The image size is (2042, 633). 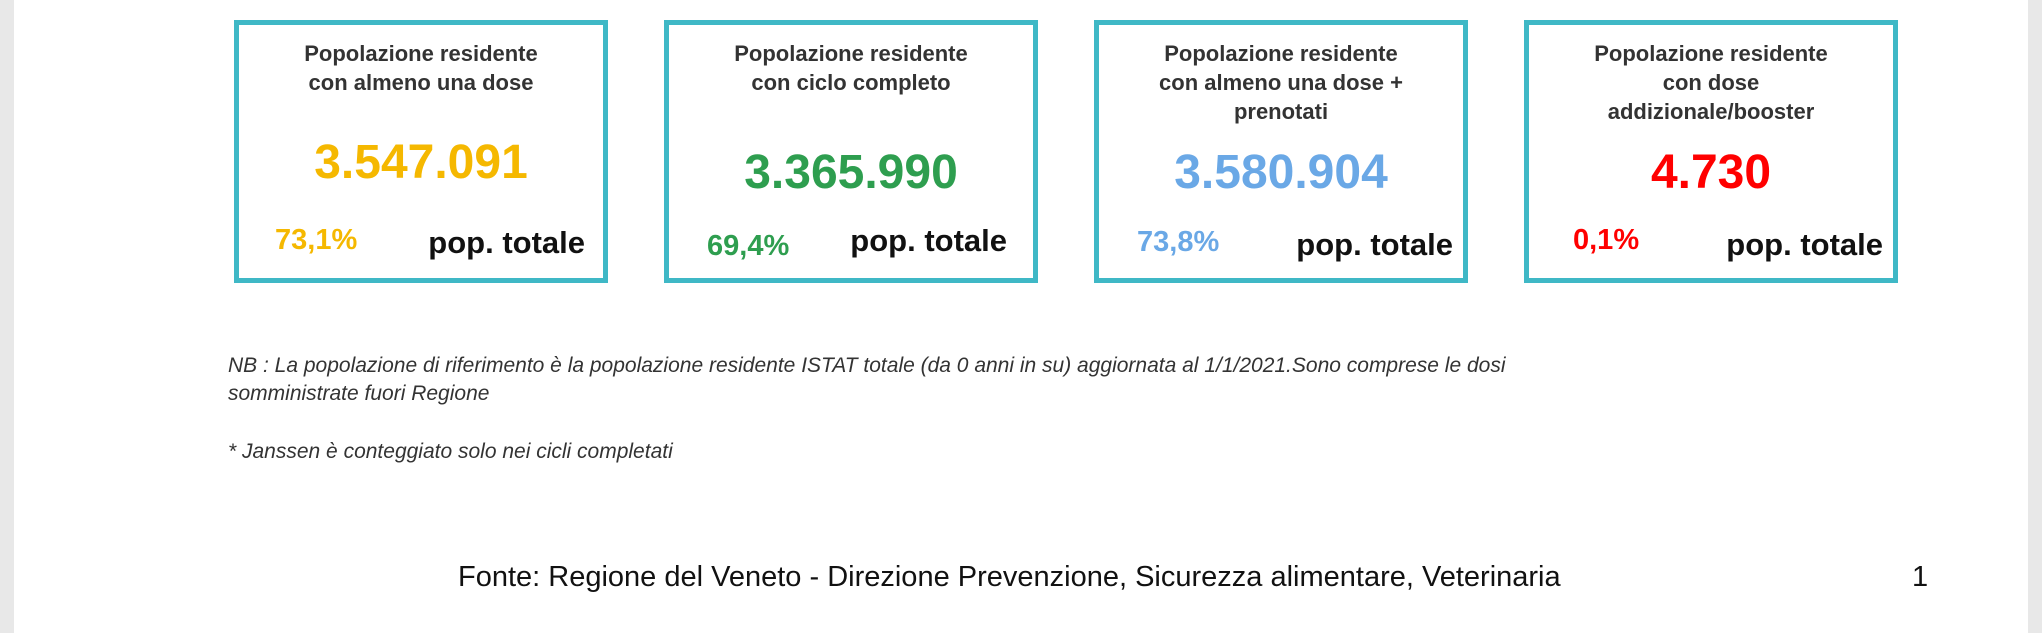 What do you see at coordinates (7, 316) in the screenshot?
I see `page-left-margin` at bounding box center [7, 316].